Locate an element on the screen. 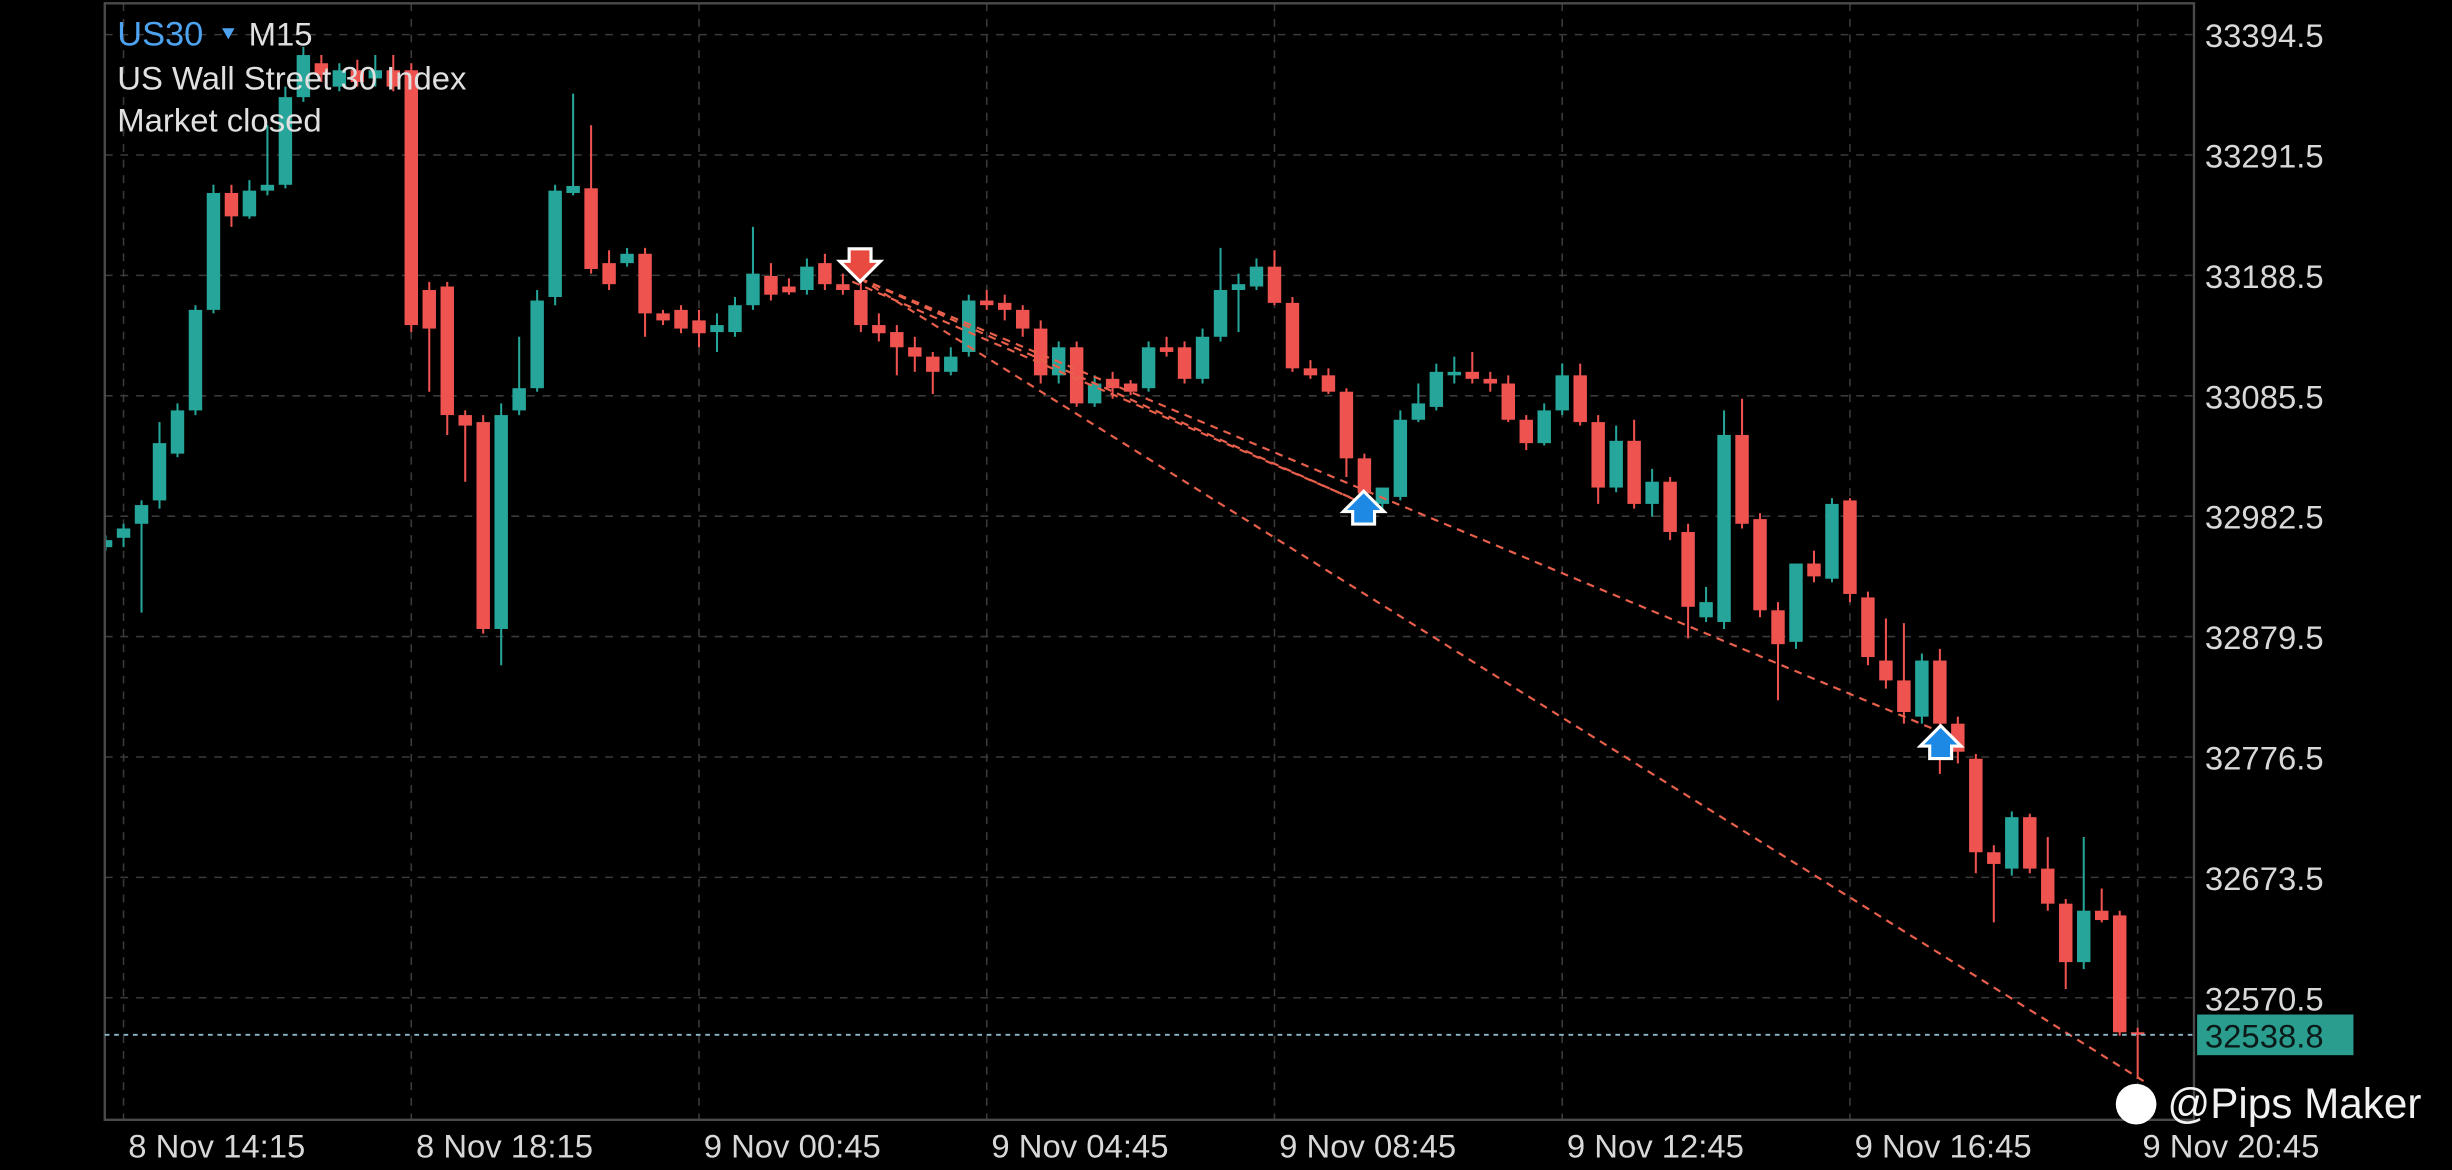  symbol-dropdown is located at coordinates (228, 34).